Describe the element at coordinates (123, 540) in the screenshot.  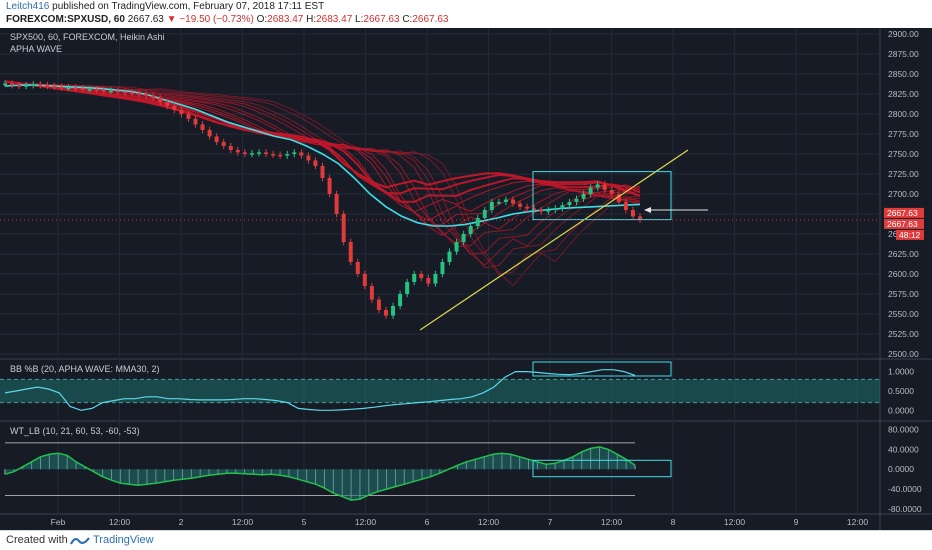
I see `tradingview-link: TradingView` at that location.